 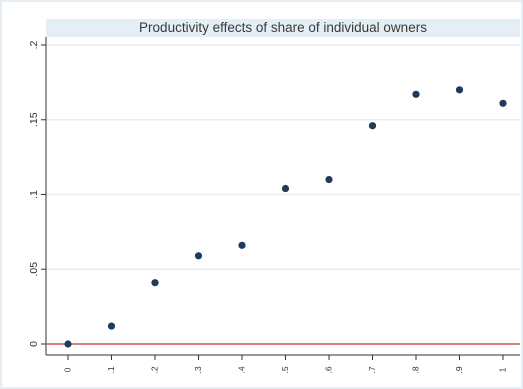 What do you see at coordinates (34, 344) in the screenshot?
I see `y-tick-label: 0` at bounding box center [34, 344].